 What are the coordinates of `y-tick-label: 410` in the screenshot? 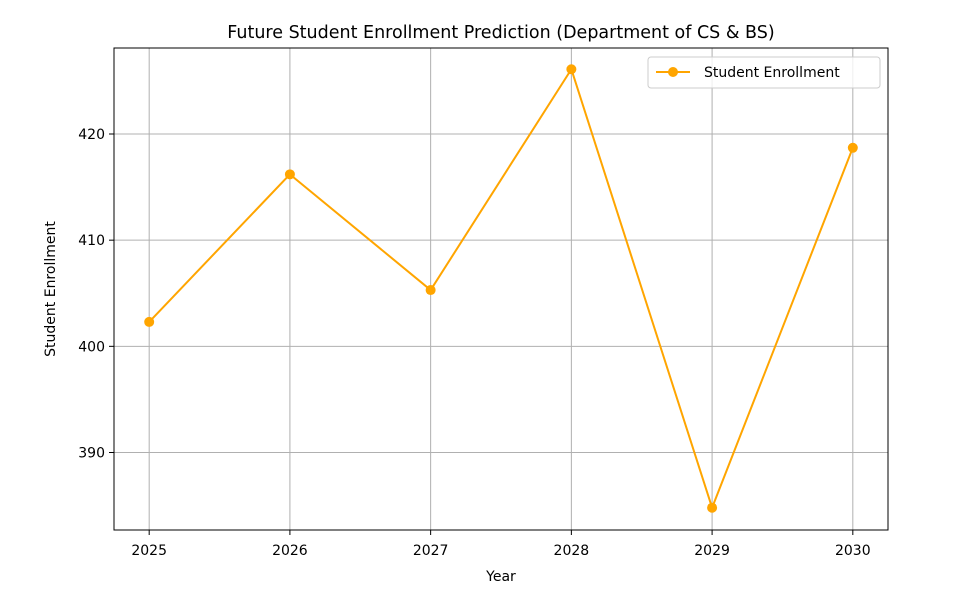 It's located at (91, 241).